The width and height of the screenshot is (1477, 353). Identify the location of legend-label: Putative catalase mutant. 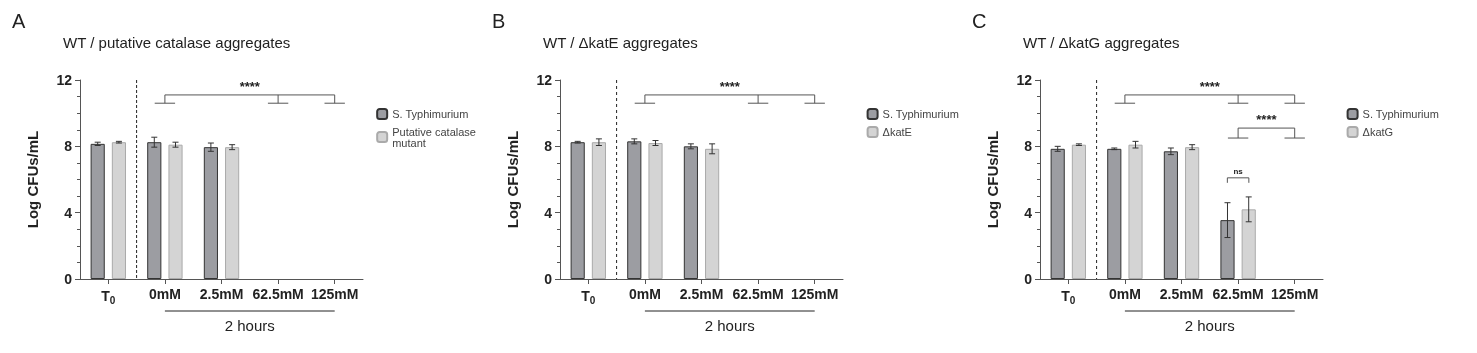
(436, 137).